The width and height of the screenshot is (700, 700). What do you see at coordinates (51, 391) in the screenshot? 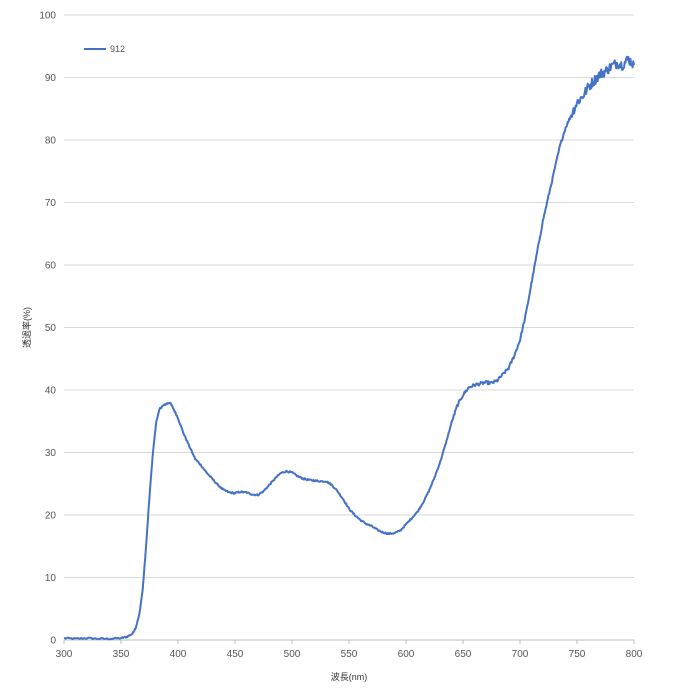
I see `y-tick-label: 40` at bounding box center [51, 391].